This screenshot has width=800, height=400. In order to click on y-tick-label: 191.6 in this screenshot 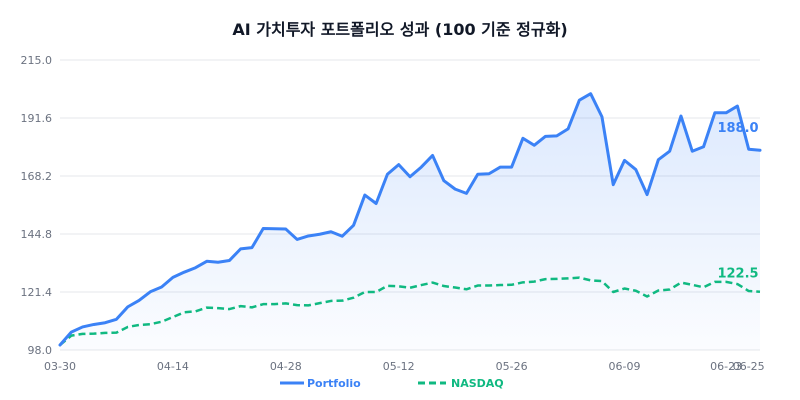, I will do `click(37, 118)`.